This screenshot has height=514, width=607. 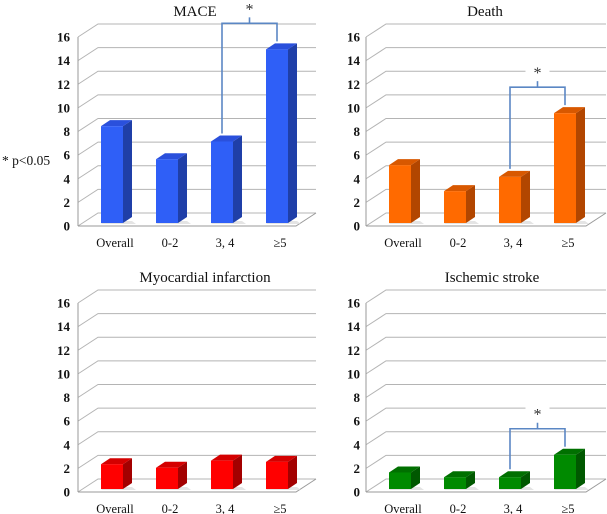 What do you see at coordinates (115, 508) in the screenshot?
I see `x-tick-label: Overall` at bounding box center [115, 508].